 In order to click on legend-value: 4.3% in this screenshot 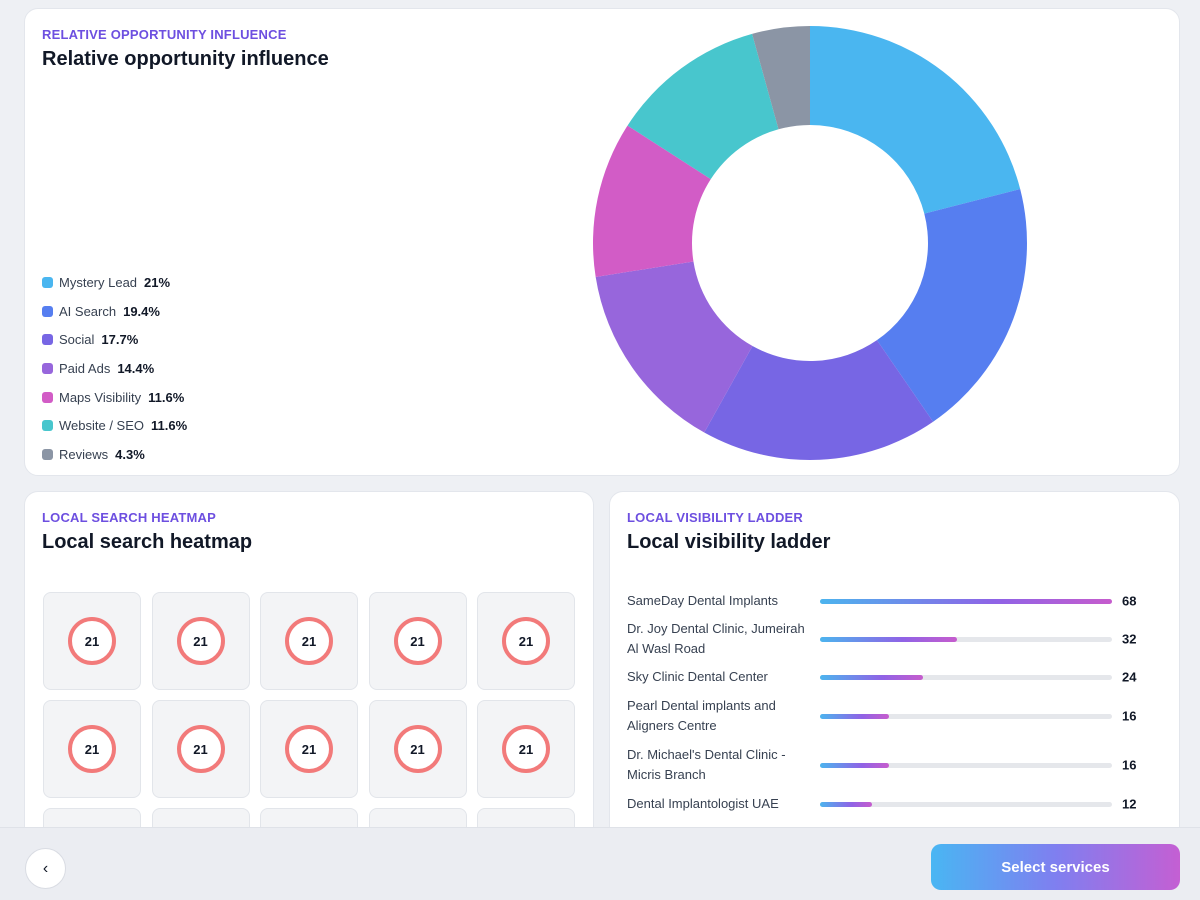, I will do `click(130, 454)`.